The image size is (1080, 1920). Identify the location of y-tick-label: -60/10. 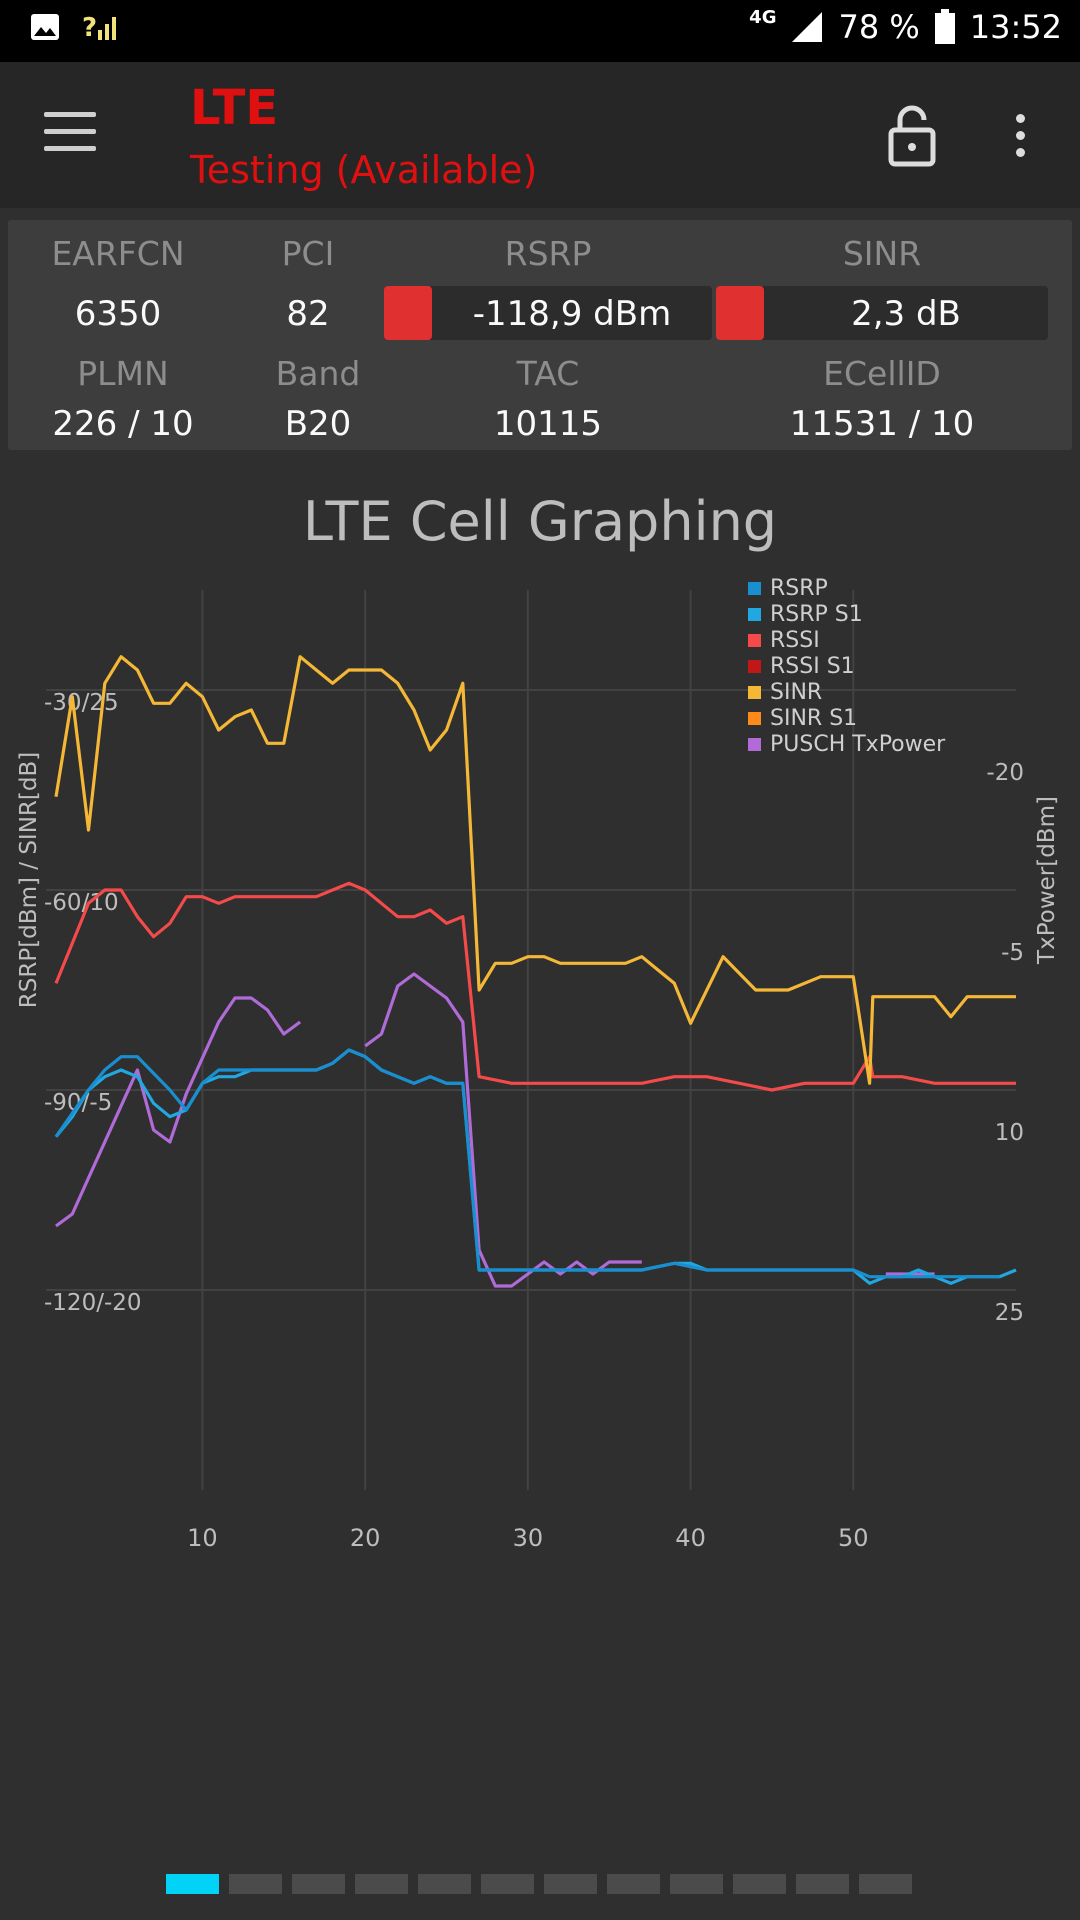
(81, 903).